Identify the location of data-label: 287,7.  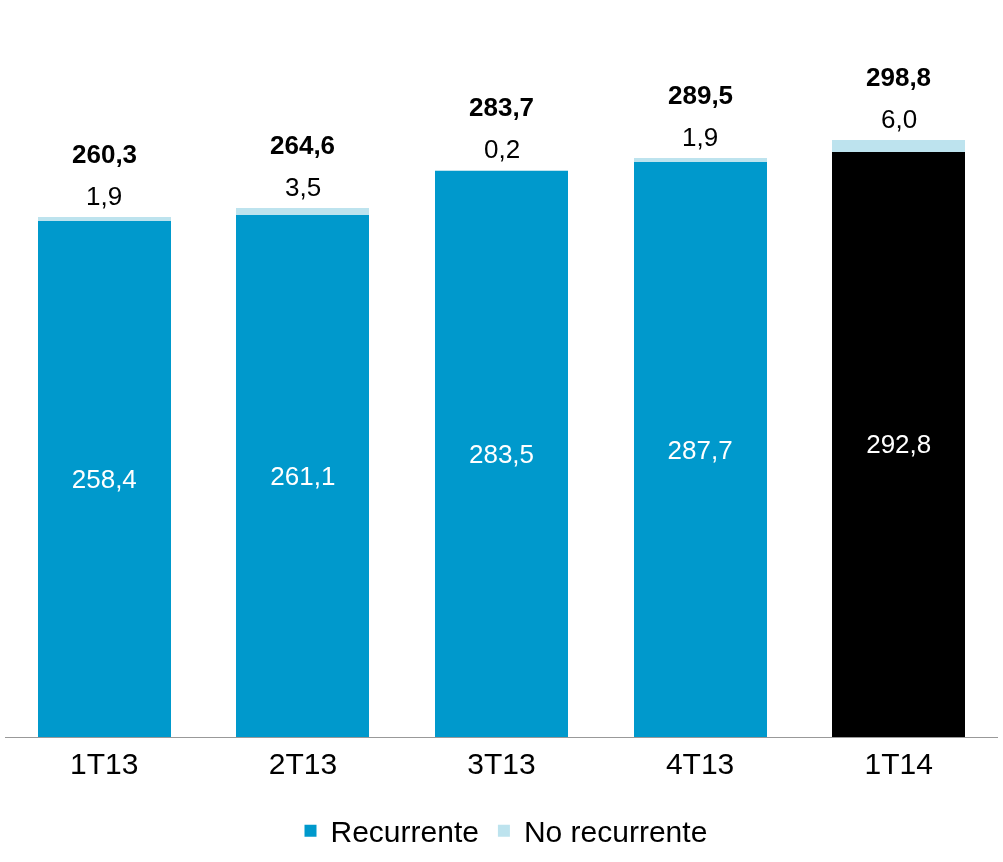
(700, 449).